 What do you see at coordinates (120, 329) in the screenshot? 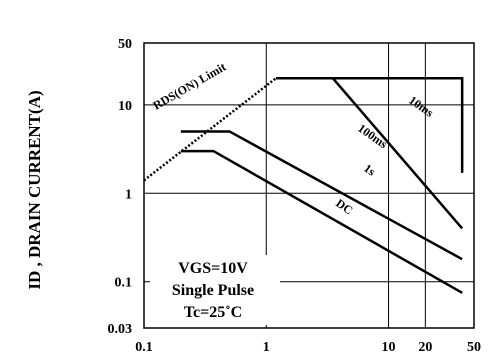
I see `y-tick-label: 0.03` at bounding box center [120, 329].